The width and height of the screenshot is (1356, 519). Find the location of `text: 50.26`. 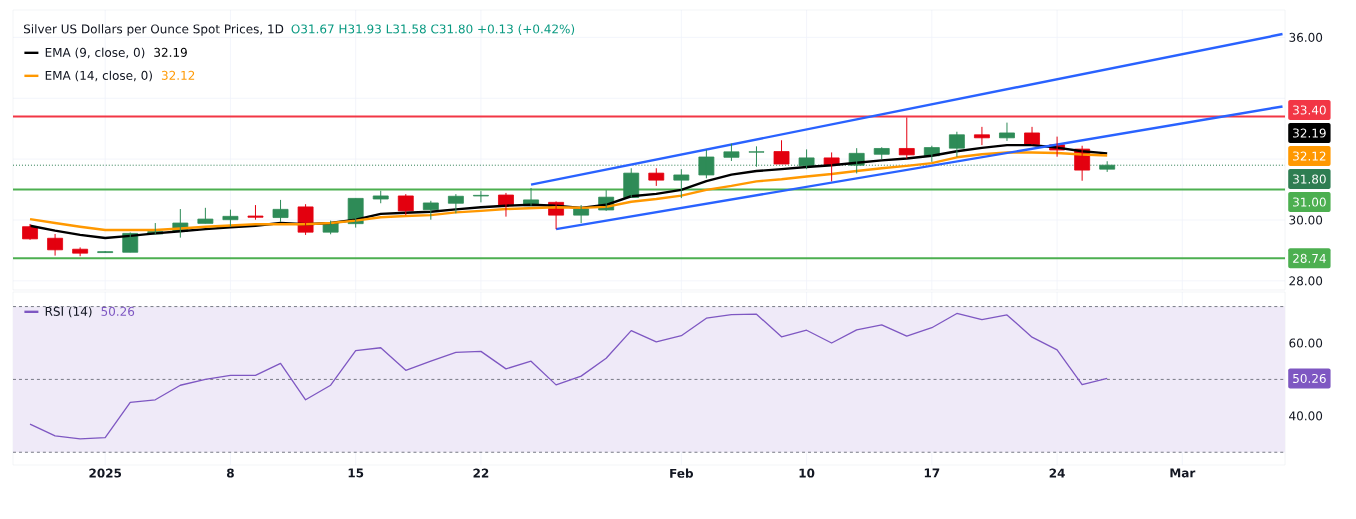

text: 50.26 is located at coordinates (1309, 378).